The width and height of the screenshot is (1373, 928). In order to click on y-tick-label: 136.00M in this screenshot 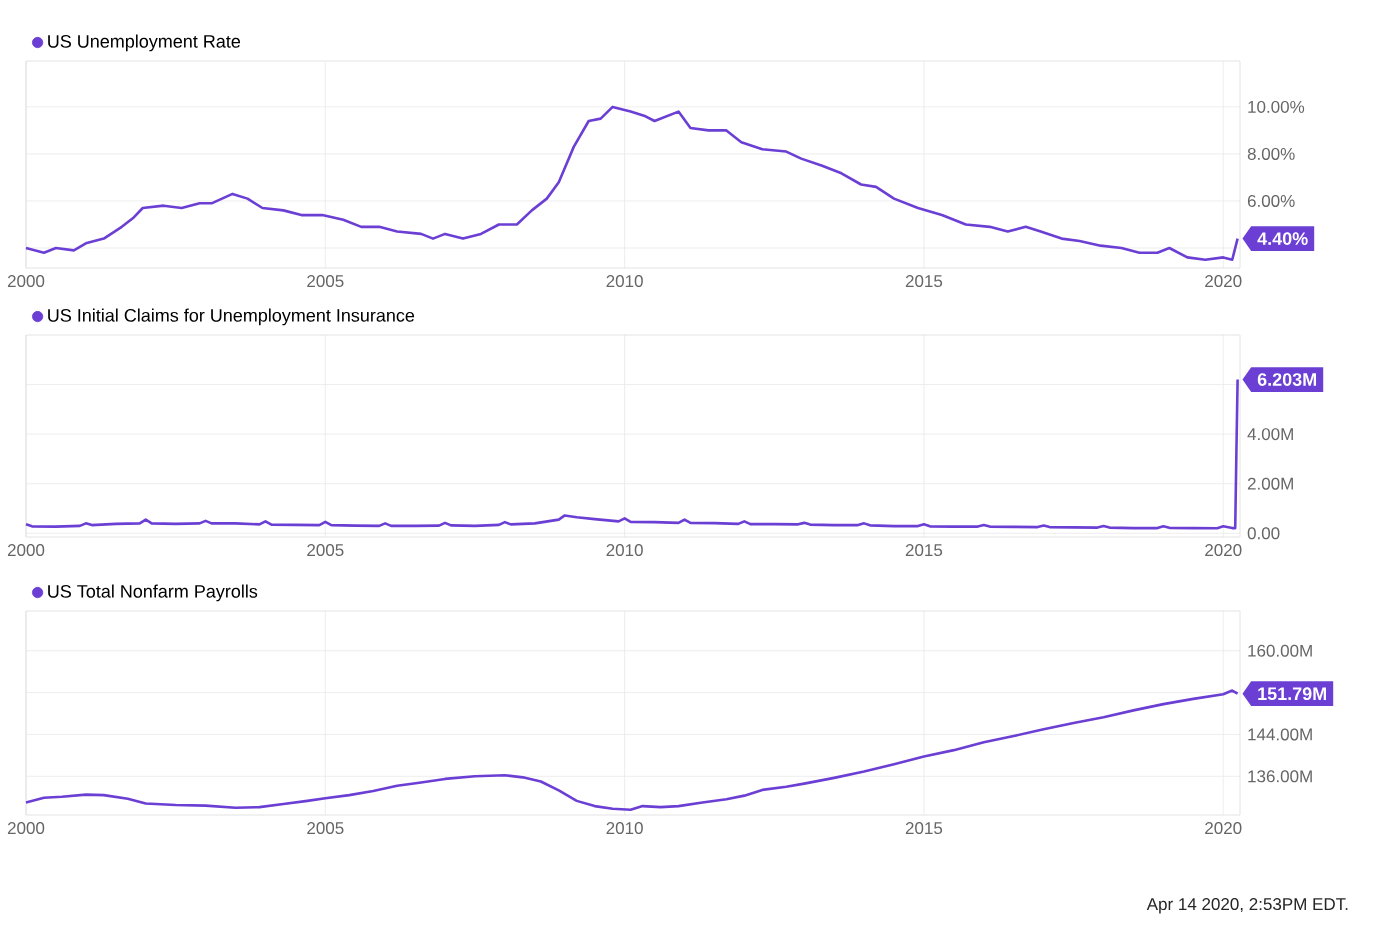, I will do `click(1280, 776)`.